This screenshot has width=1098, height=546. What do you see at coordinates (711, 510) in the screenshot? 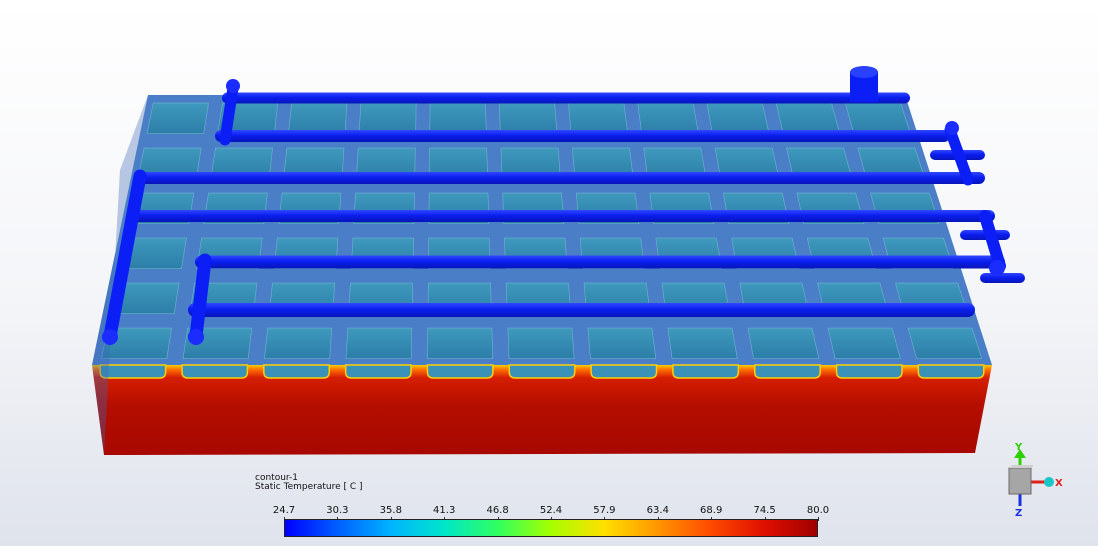
I see `colorbar-tick-label: 68.9` at bounding box center [711, 510].